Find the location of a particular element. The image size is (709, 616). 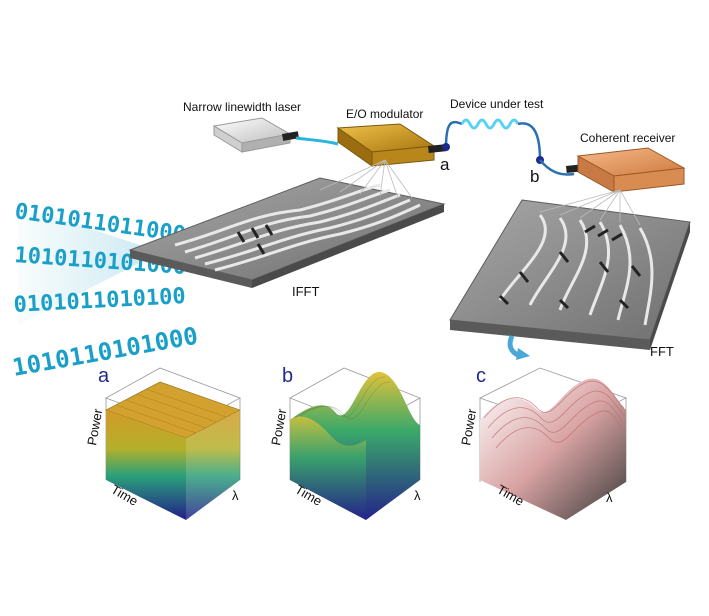

narrow-linewidth-laser is located at coordinates (255, 135).